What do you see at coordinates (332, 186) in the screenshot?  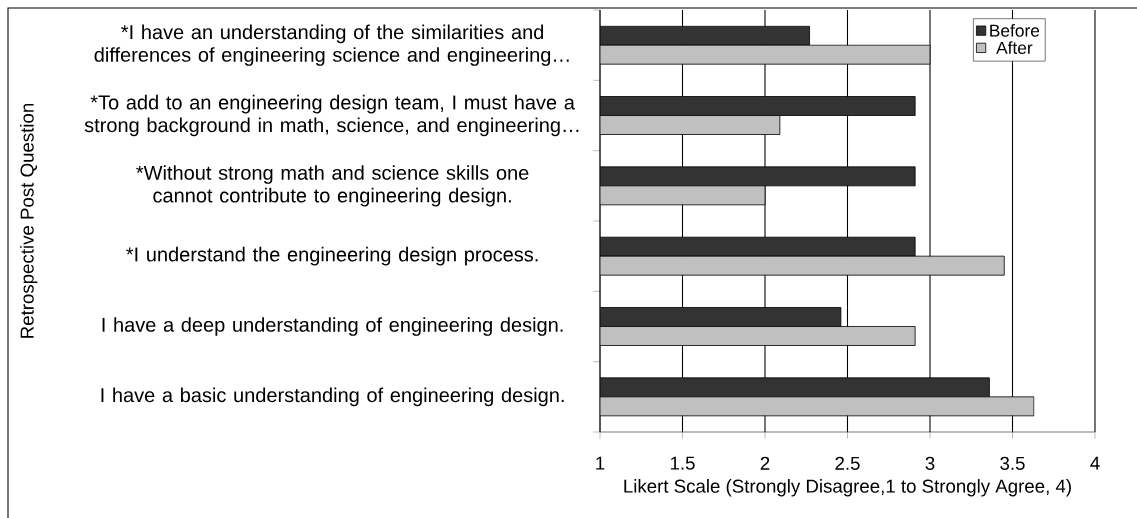 I see `y-tick-label: *Without strong math and science skills one cannot contribute to engineering design.` at bounding box center [332, 186].